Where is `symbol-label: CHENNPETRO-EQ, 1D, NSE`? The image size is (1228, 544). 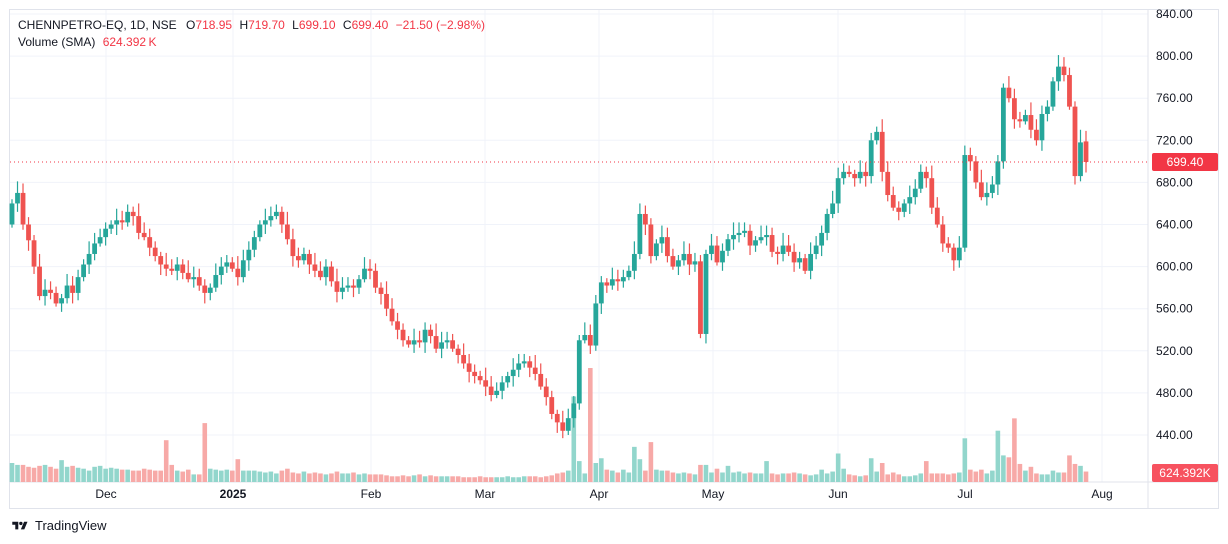
symbol-label: CHENNPETRO-EQ, 1D, NSE is located at coordinates (97, 25).